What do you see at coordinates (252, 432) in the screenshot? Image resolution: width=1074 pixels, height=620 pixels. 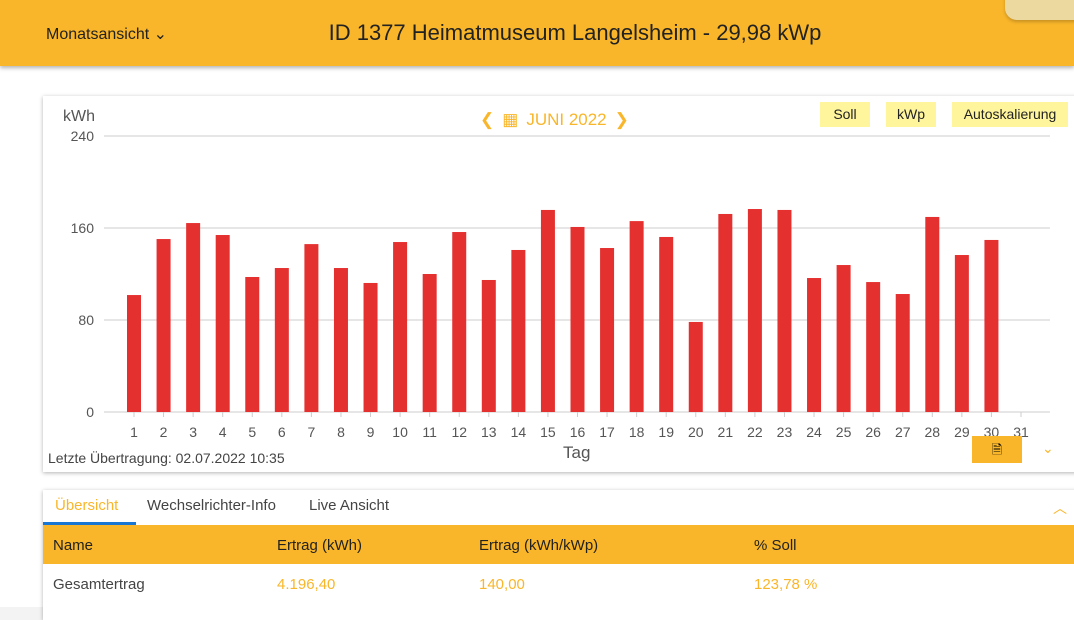 I see `x-tick-label: 5` at bounding box center [252, 432].